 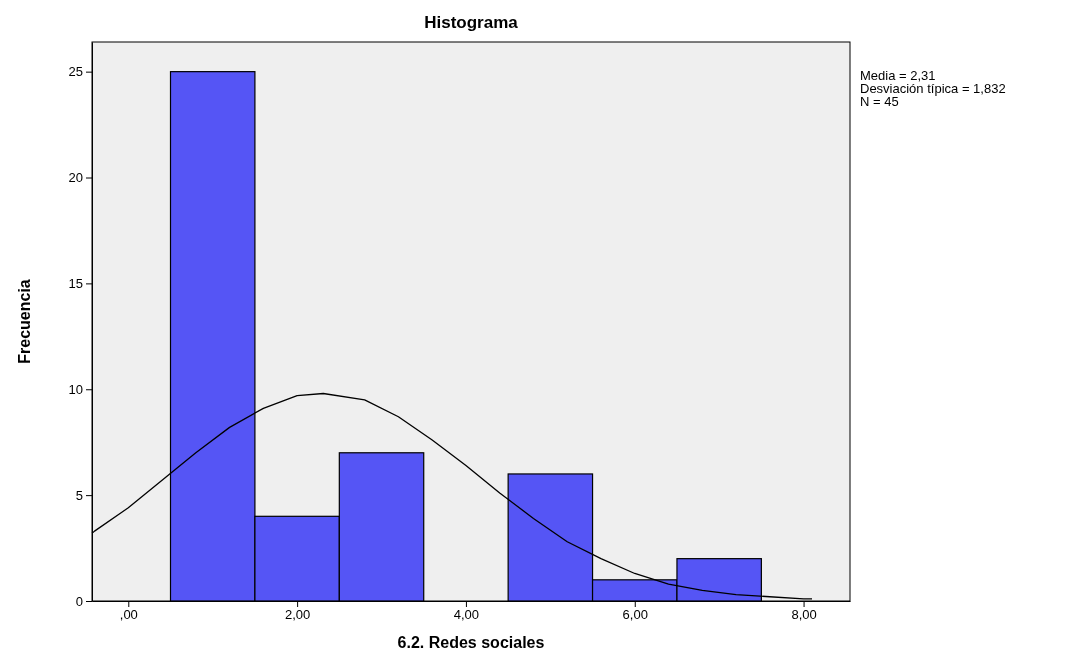 What do you see at coordinates (804, 615) in the screenshot?
I see `x-tick-label: 8,00` at bounding box center [804, 615].